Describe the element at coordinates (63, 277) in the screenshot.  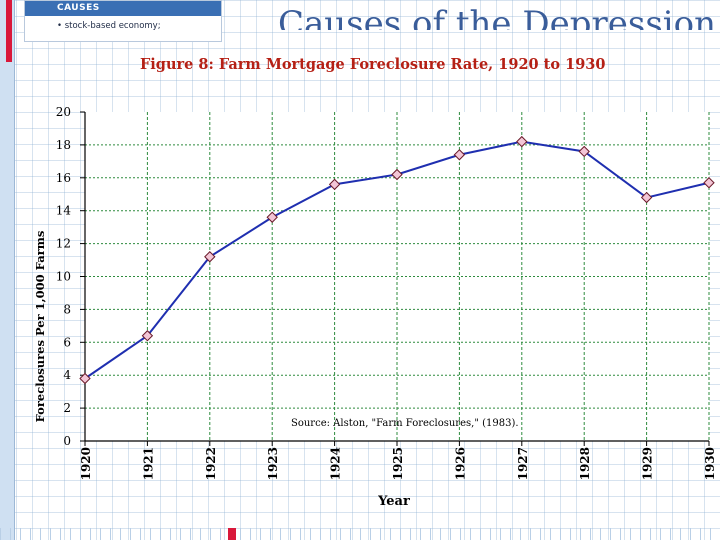
I see `y-tick-label: 10` at that location.